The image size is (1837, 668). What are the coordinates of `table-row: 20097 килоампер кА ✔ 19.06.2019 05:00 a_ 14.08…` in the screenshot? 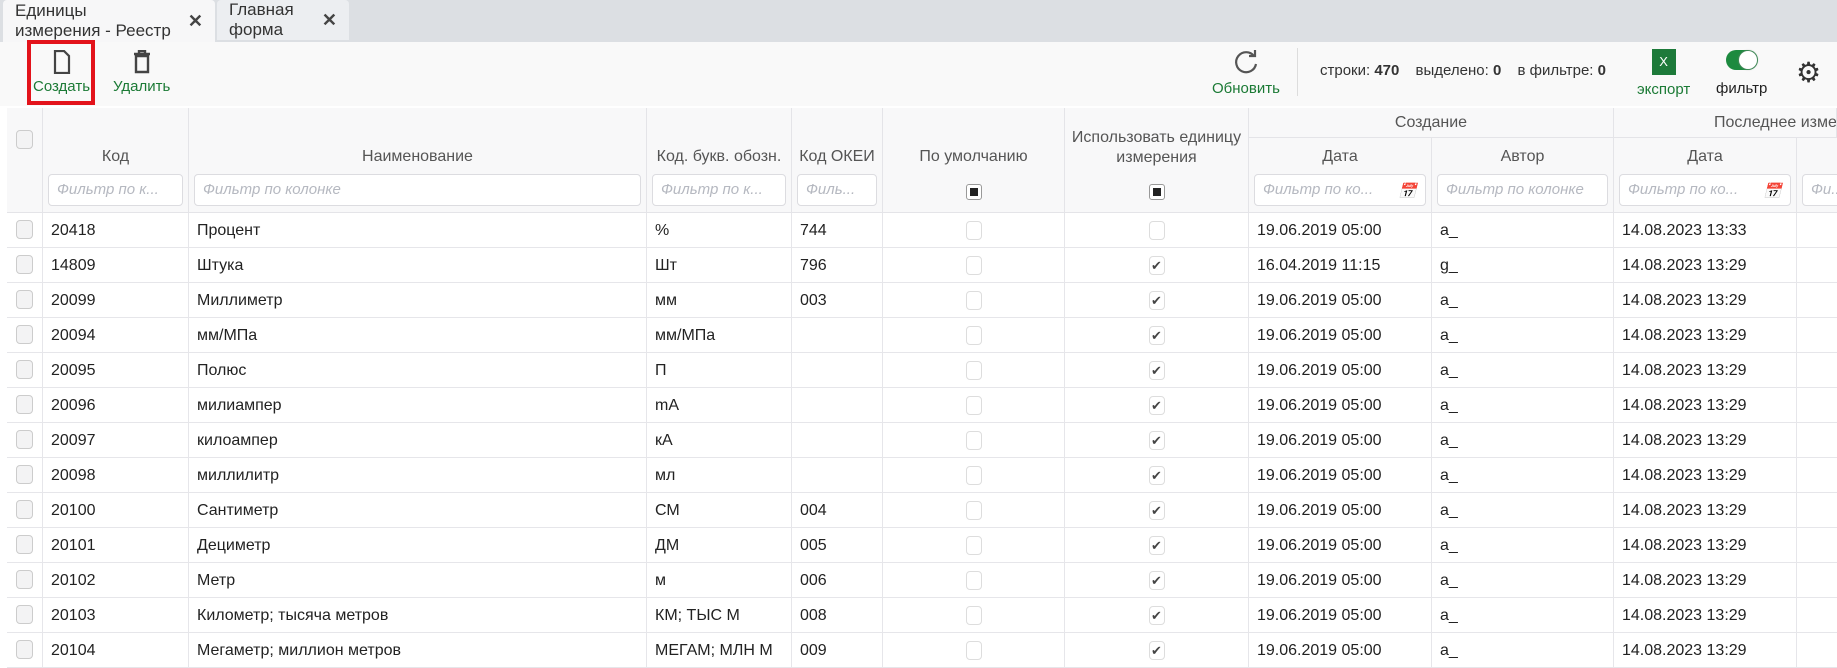 It's located at (922, 440).